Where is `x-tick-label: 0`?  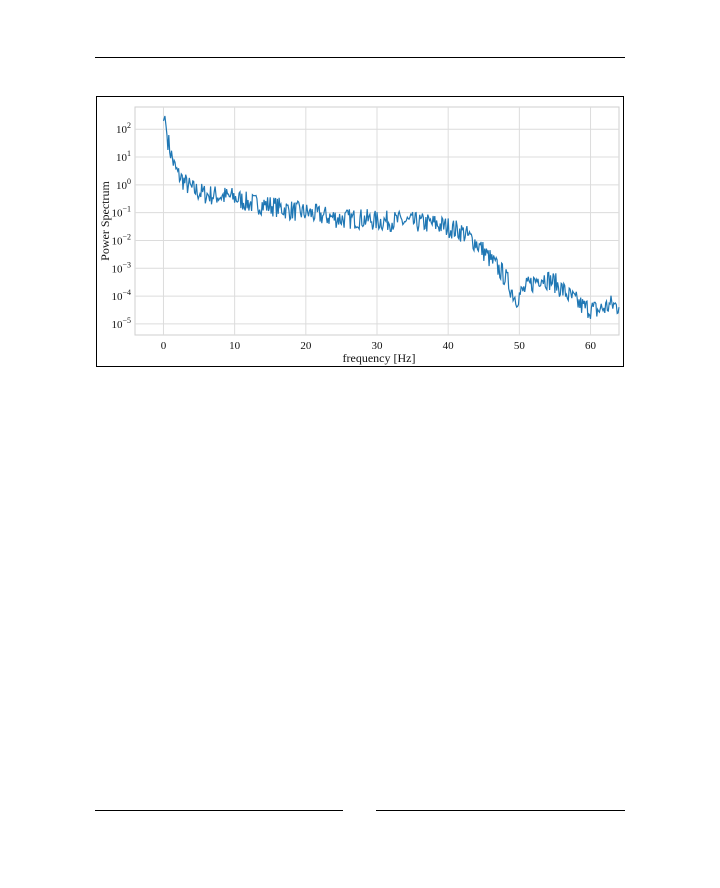 x-tick-label: 0 is located at coordinates (164, 346).